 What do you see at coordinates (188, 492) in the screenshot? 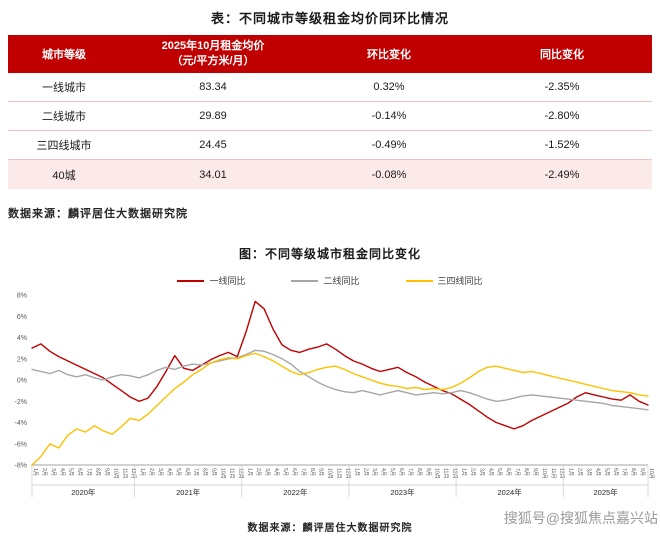
I see `x-axis-year-label: 2021年` at bounding box center [188, 492].